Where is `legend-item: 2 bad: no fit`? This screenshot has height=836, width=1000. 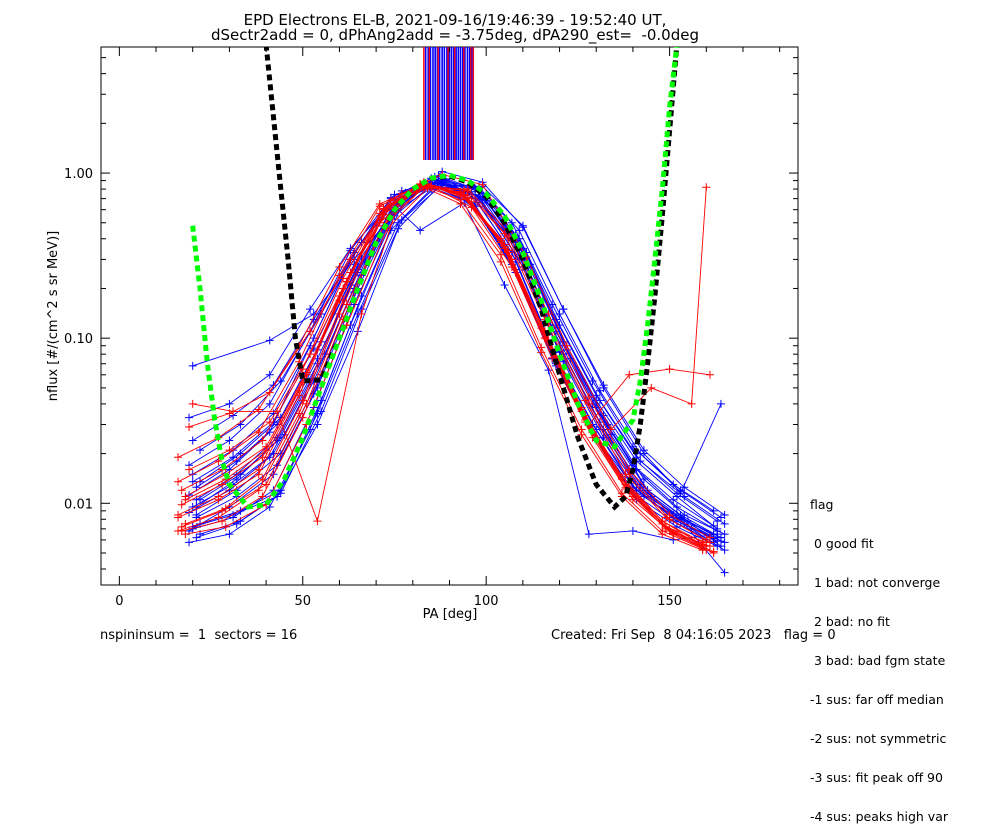
legend-item: 2 bad: no fit is located at coordinates (850, 621).